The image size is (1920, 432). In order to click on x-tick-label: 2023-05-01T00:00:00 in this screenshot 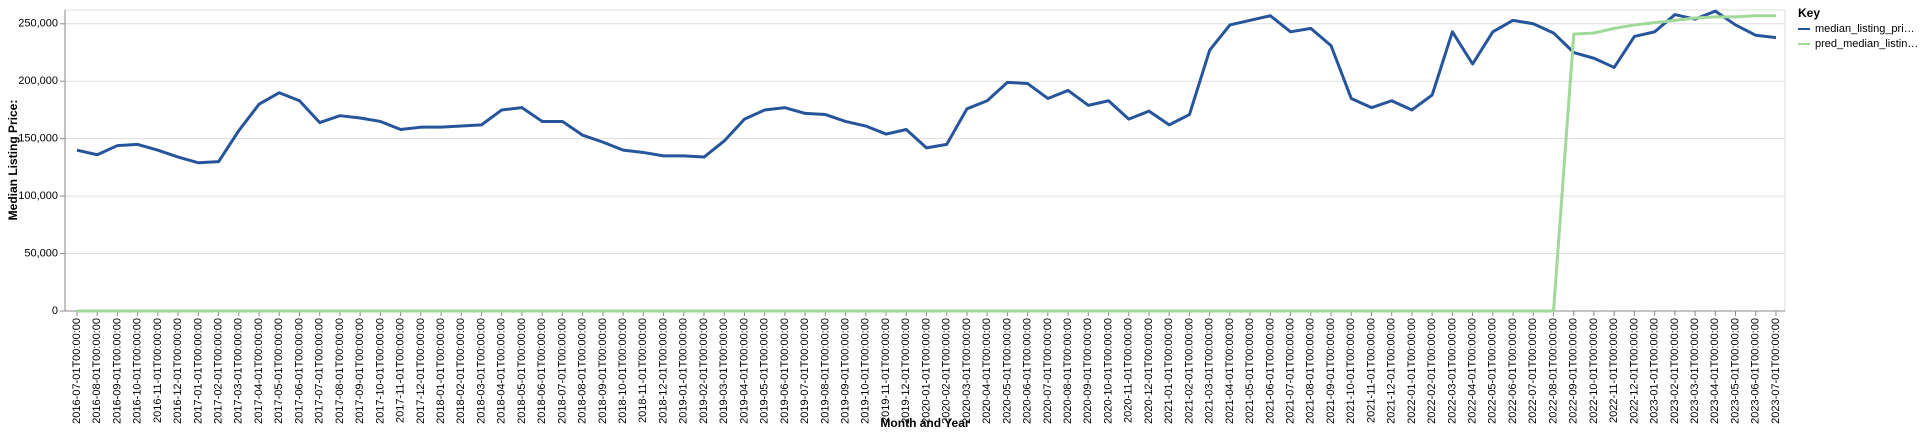, I will do `click(1735, 371)`.